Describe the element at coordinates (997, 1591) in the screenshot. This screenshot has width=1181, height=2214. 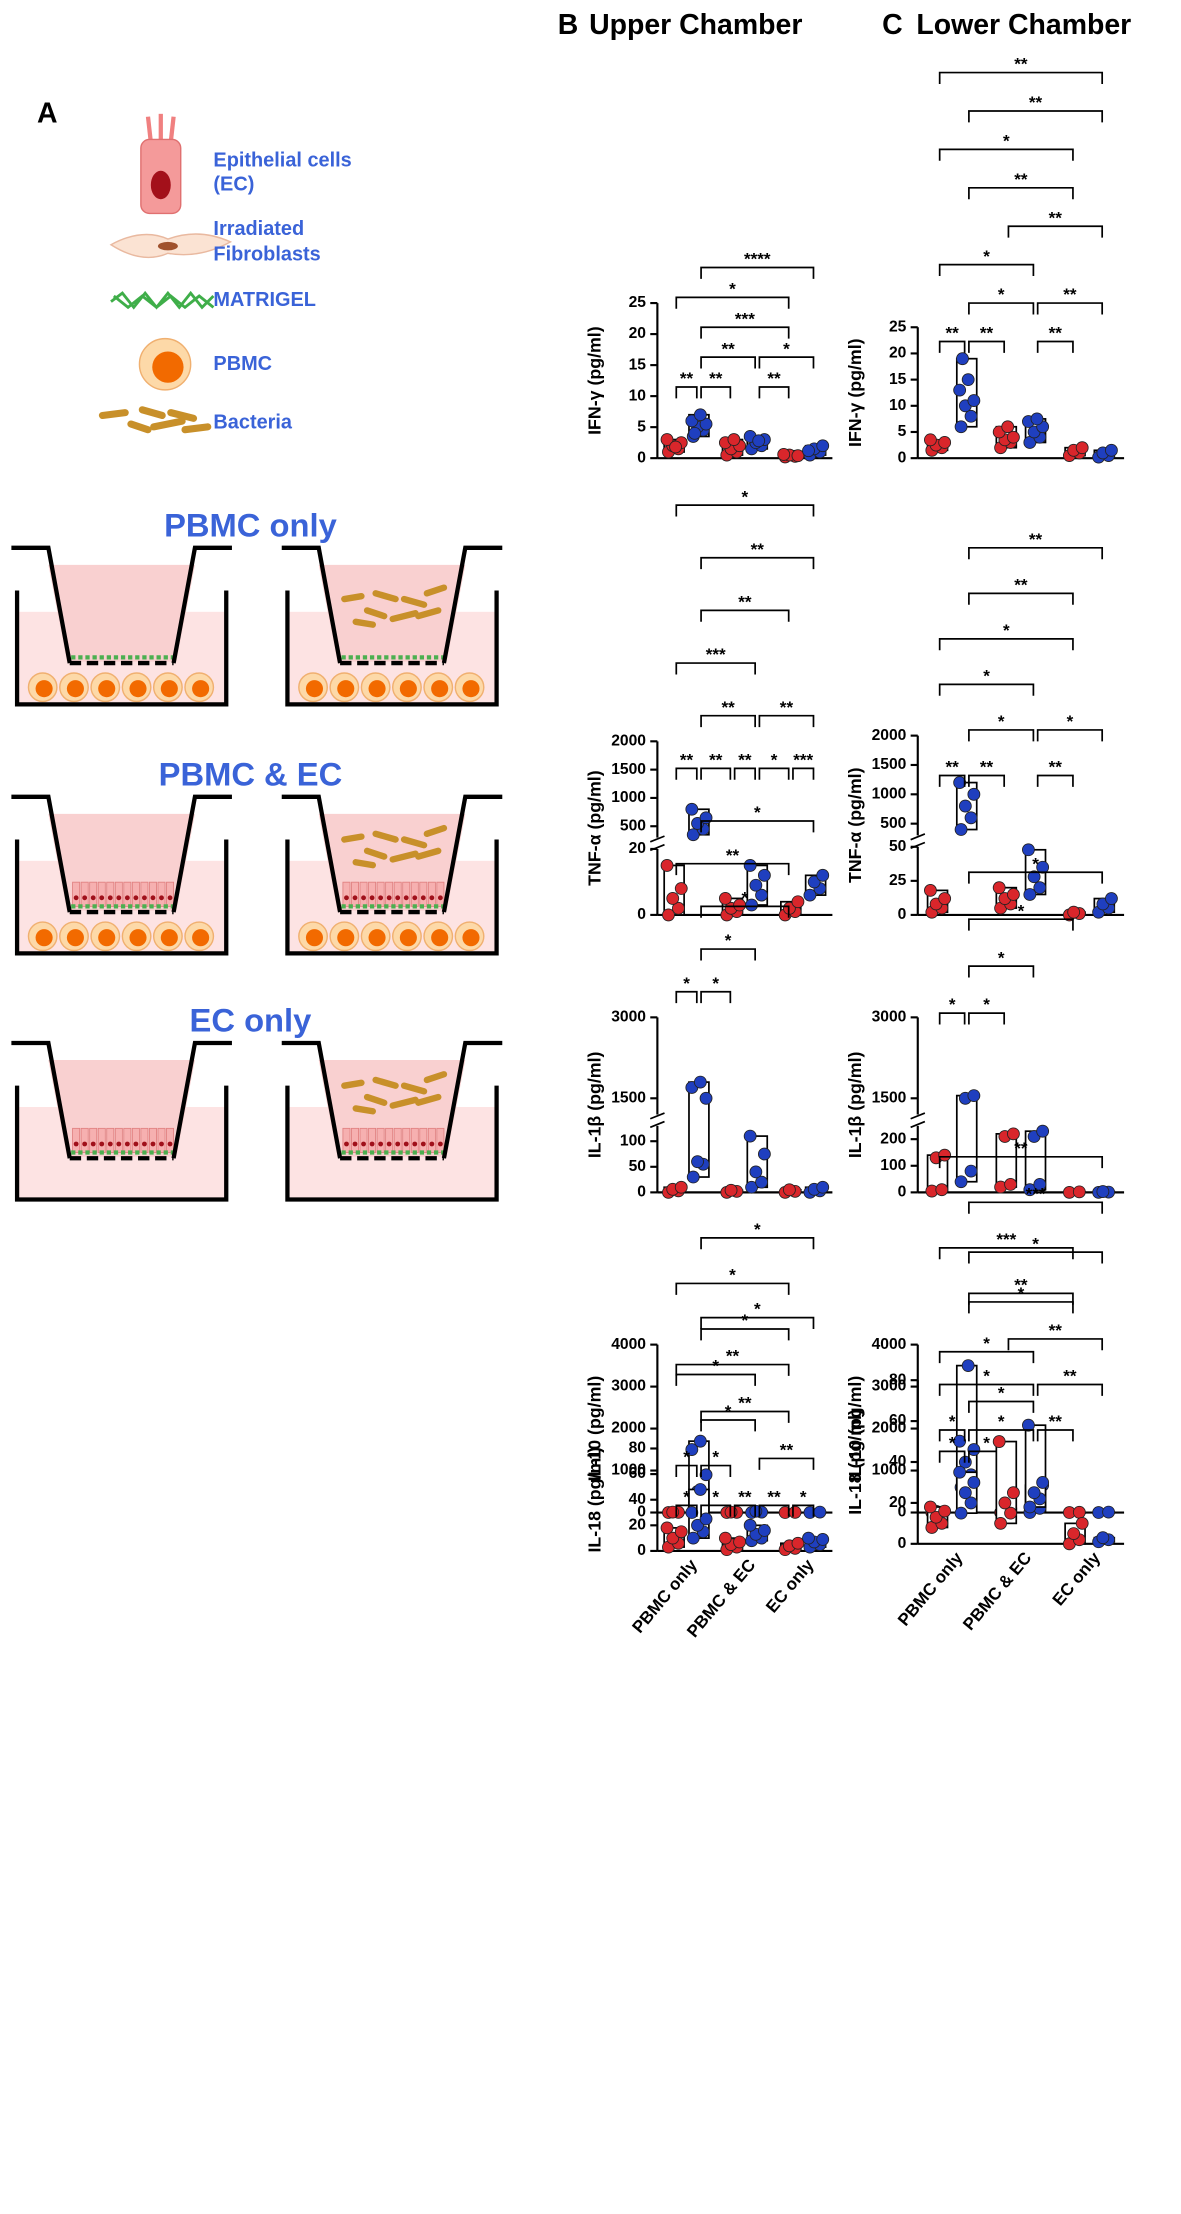
I see `x-tick-label: PBMC & EC` at that location.